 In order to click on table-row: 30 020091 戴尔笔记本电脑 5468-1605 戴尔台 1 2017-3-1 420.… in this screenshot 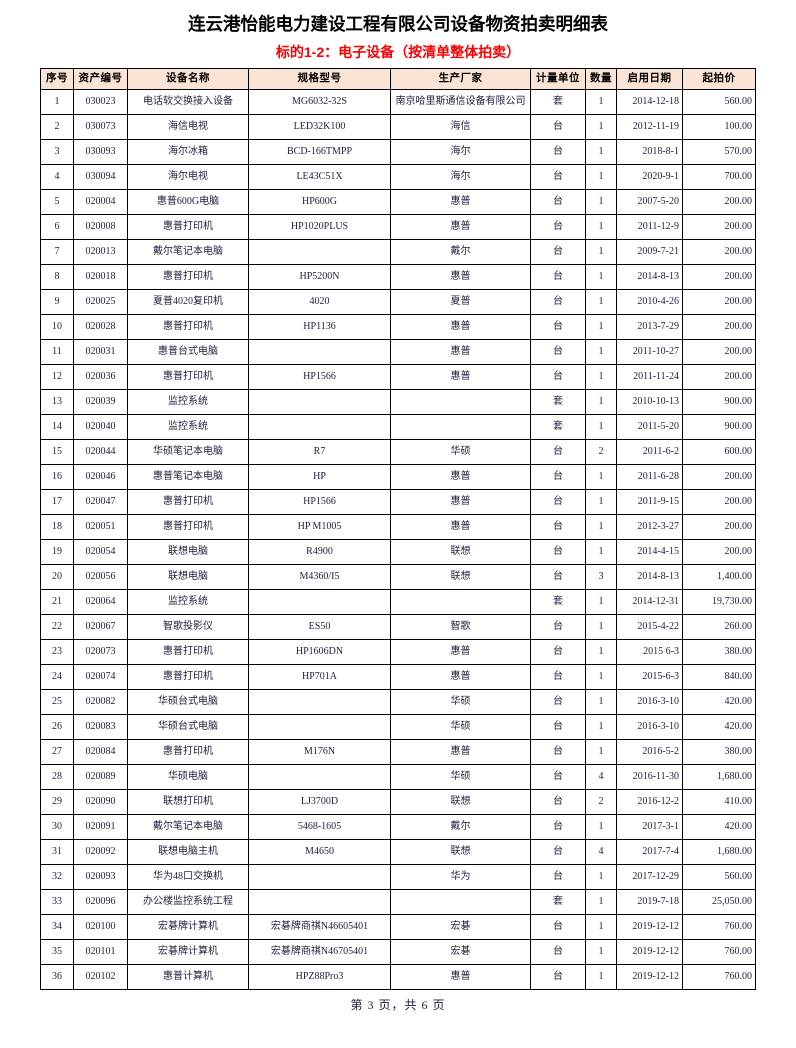, I will do `click(398, 827)`.